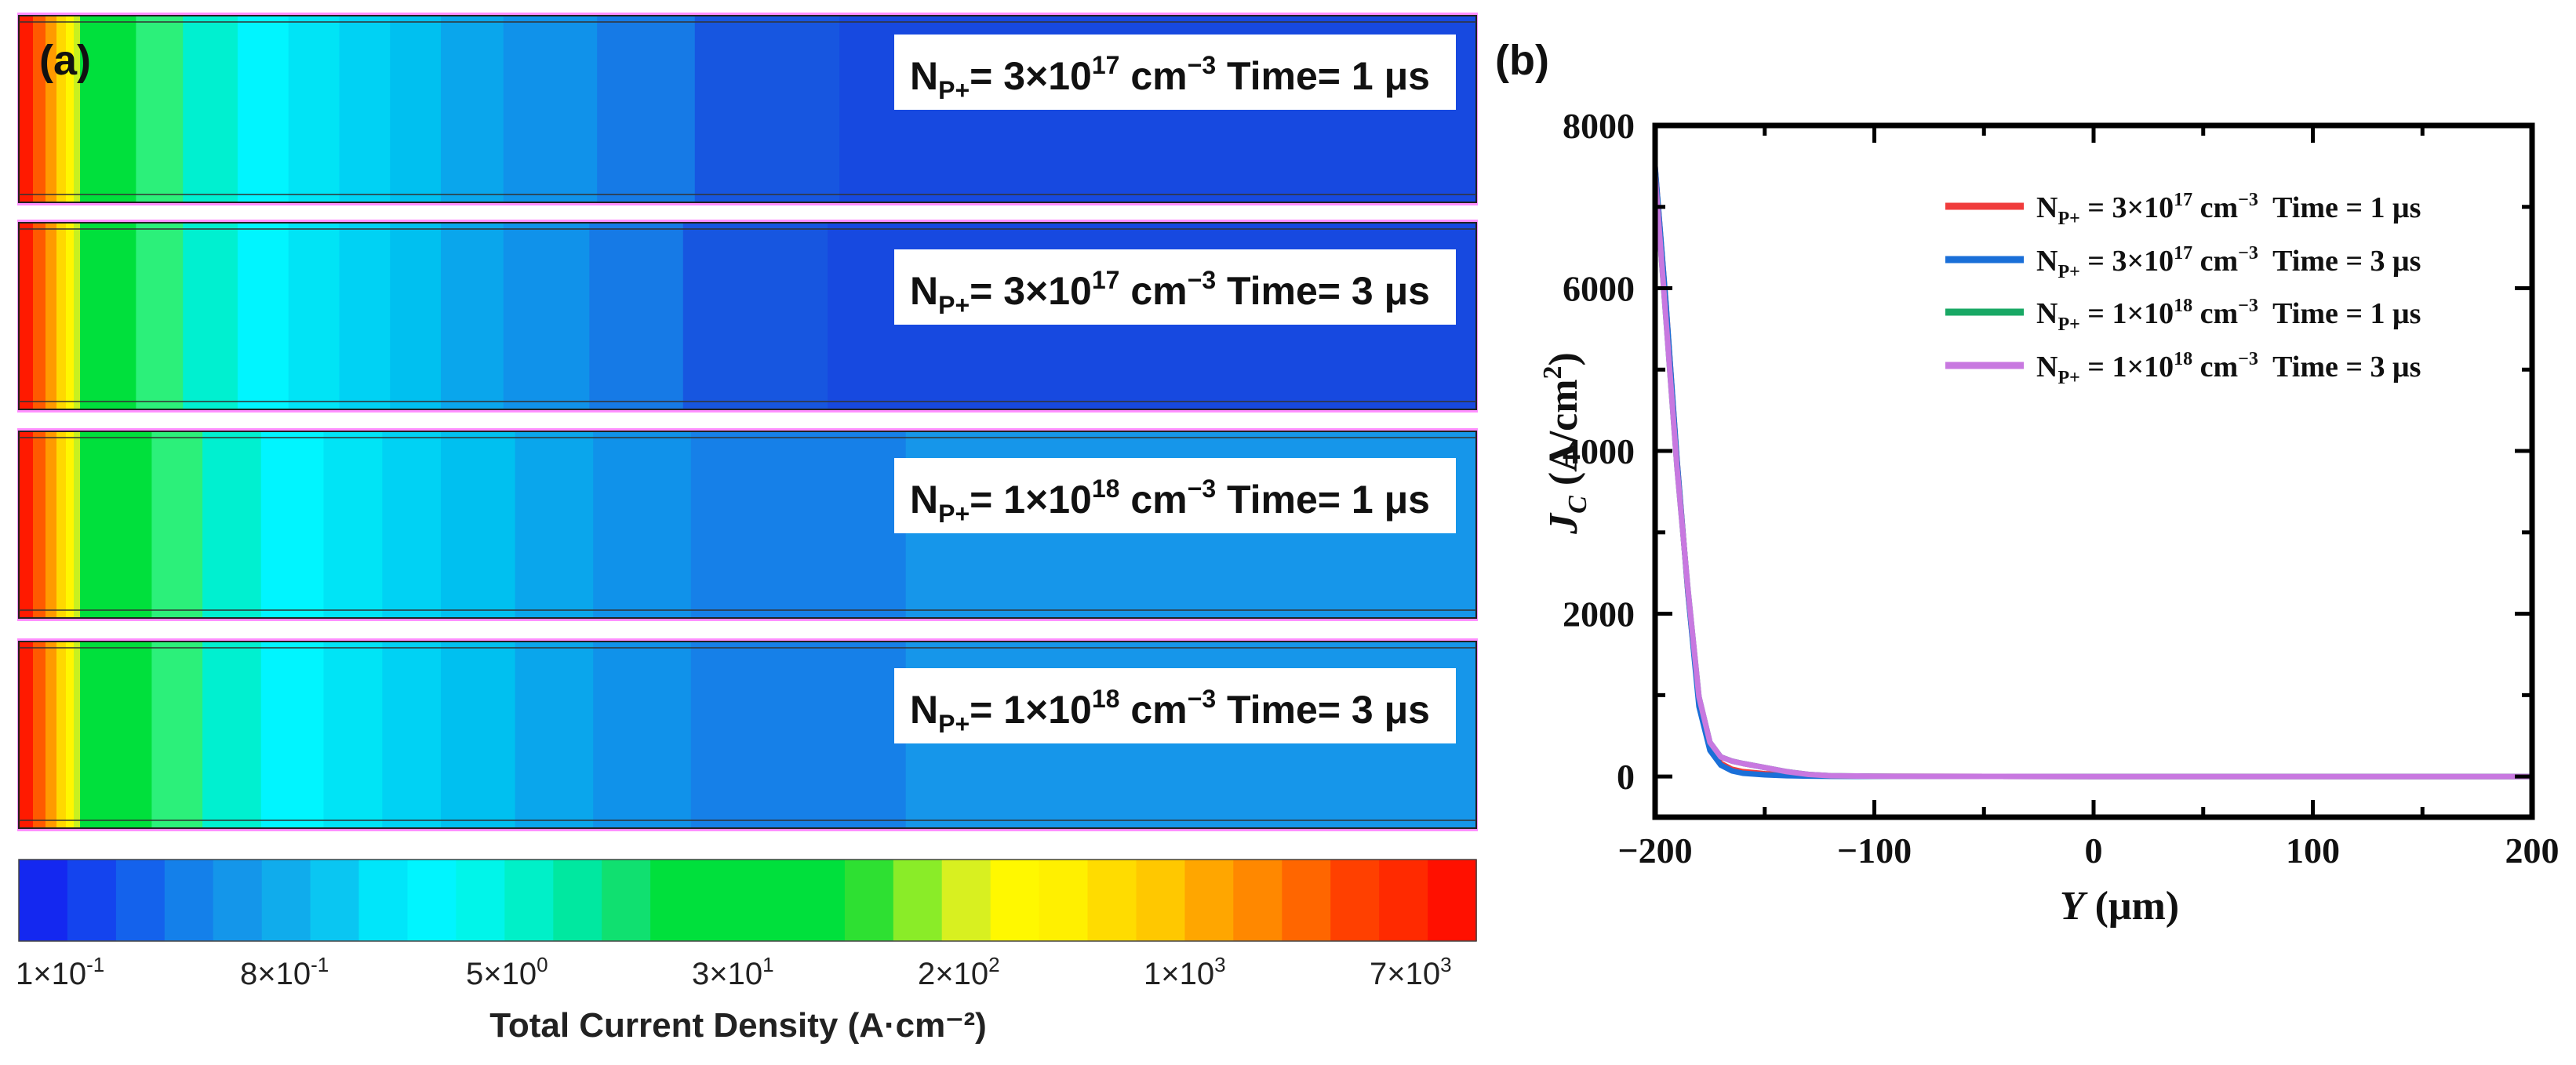  I want to click on x-tick-label: −100, so click(1874, 851).